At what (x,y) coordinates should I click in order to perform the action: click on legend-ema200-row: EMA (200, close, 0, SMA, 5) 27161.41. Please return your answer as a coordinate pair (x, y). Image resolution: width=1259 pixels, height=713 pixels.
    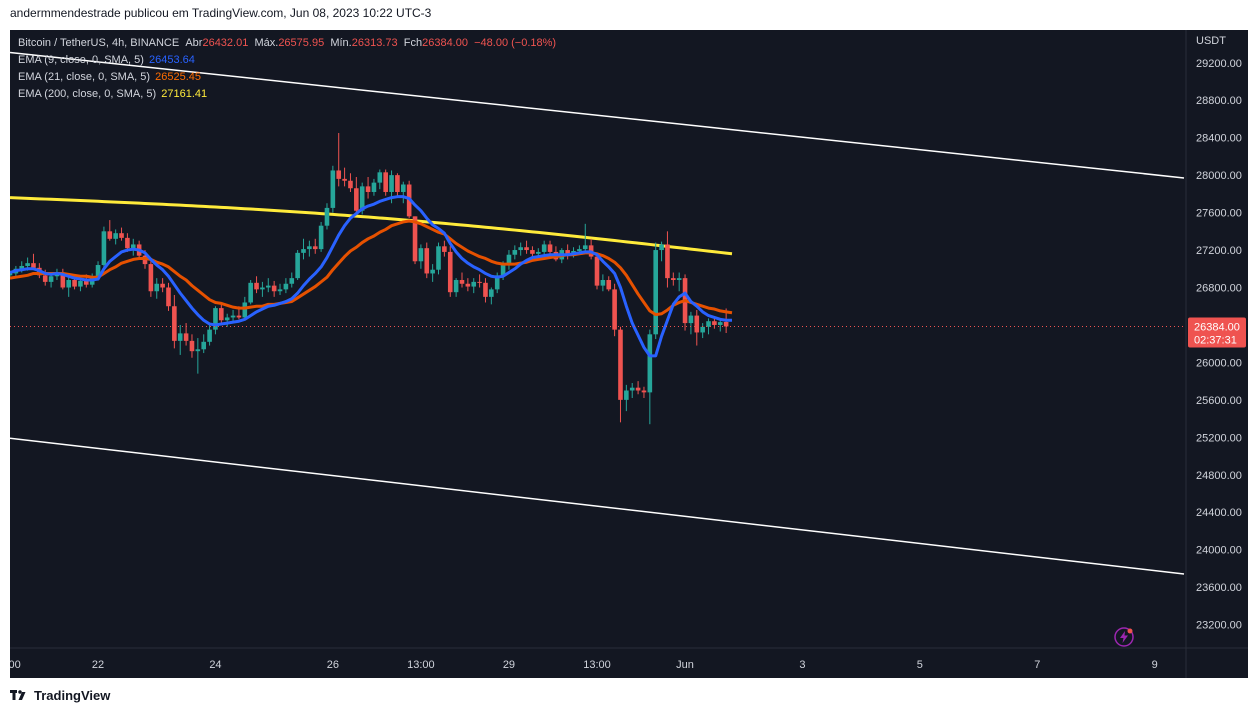
    Looking at the image, I should click on (287, 94).